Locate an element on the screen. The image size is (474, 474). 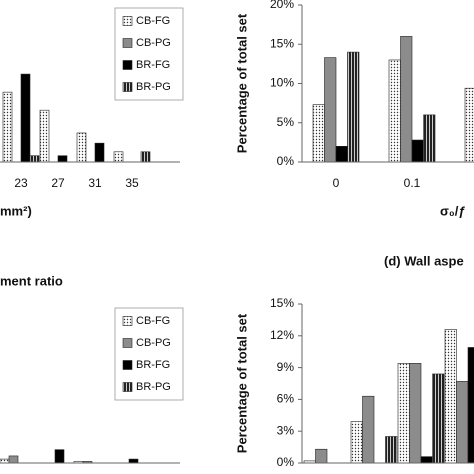
x-axis-label: σ₀/ƒ is located at coordinates (453, 210).